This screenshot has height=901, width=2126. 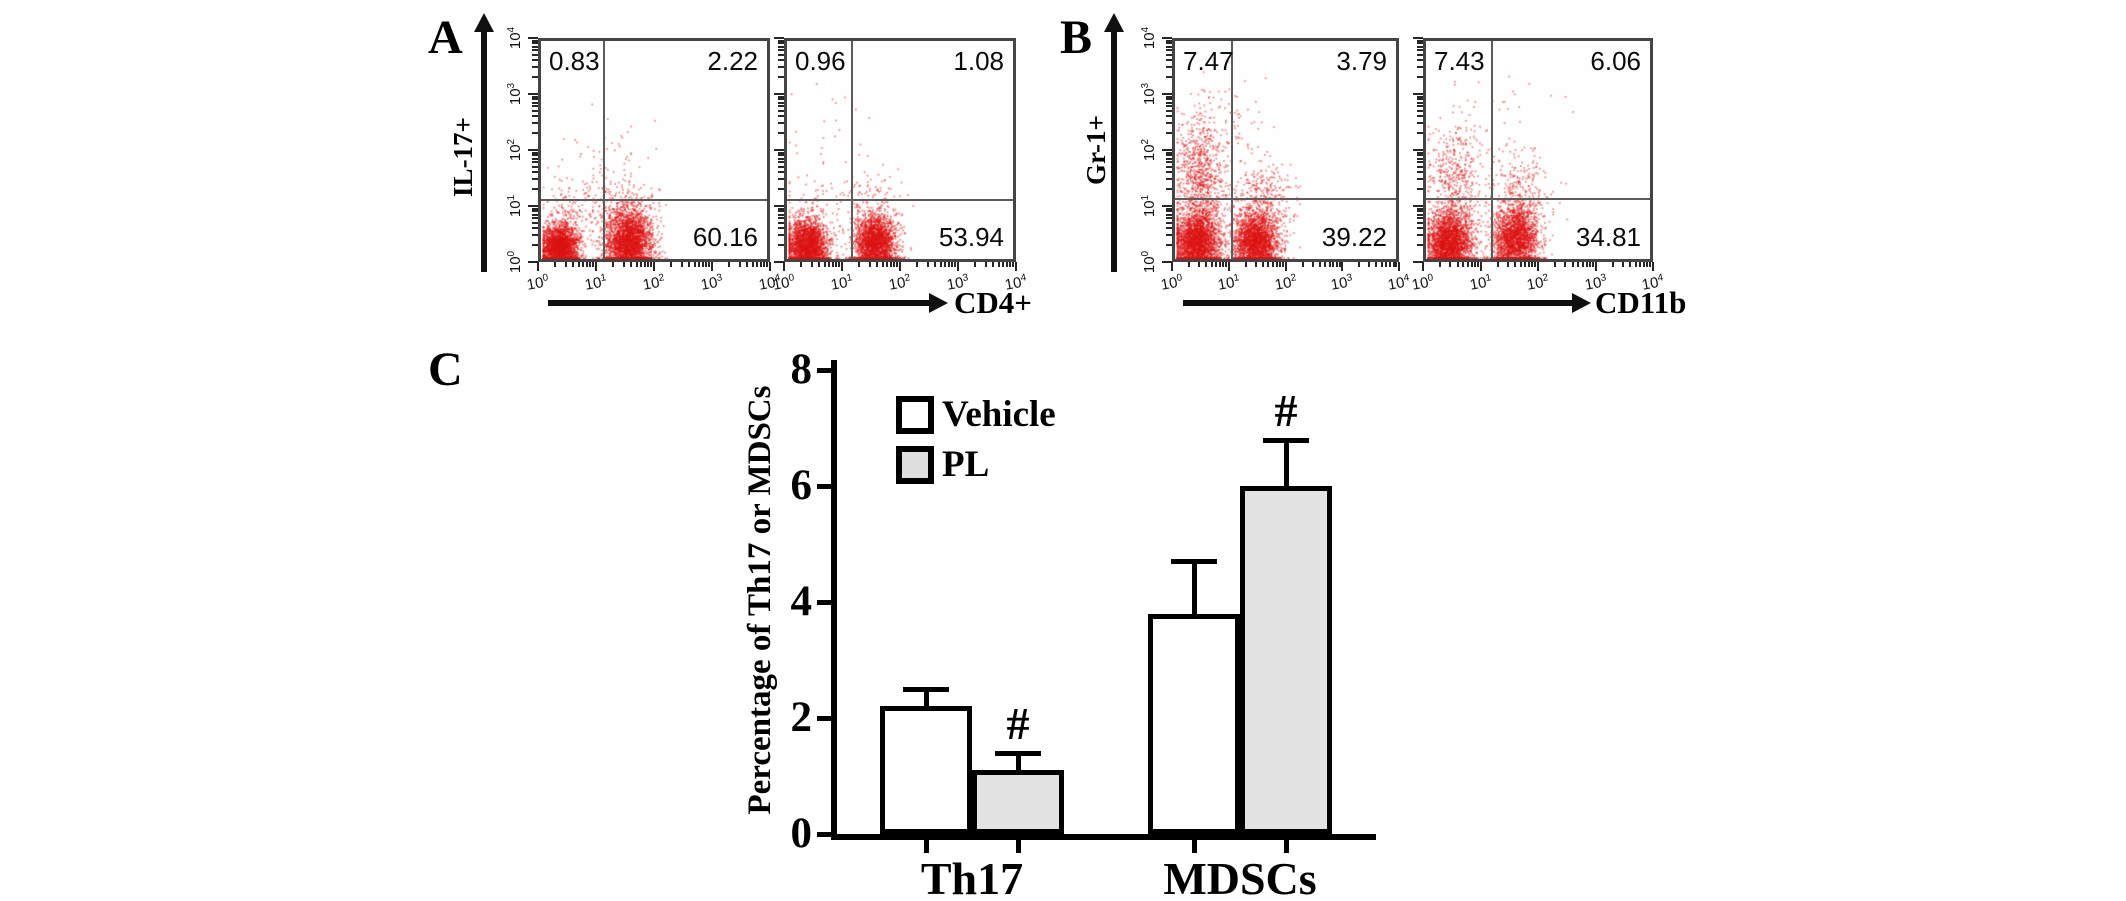 What do you see at coordinates (1641, 302) in the screenshot?
I see `panel-b-x-axis-label: CD11b` at bounding box center [1641, 302].